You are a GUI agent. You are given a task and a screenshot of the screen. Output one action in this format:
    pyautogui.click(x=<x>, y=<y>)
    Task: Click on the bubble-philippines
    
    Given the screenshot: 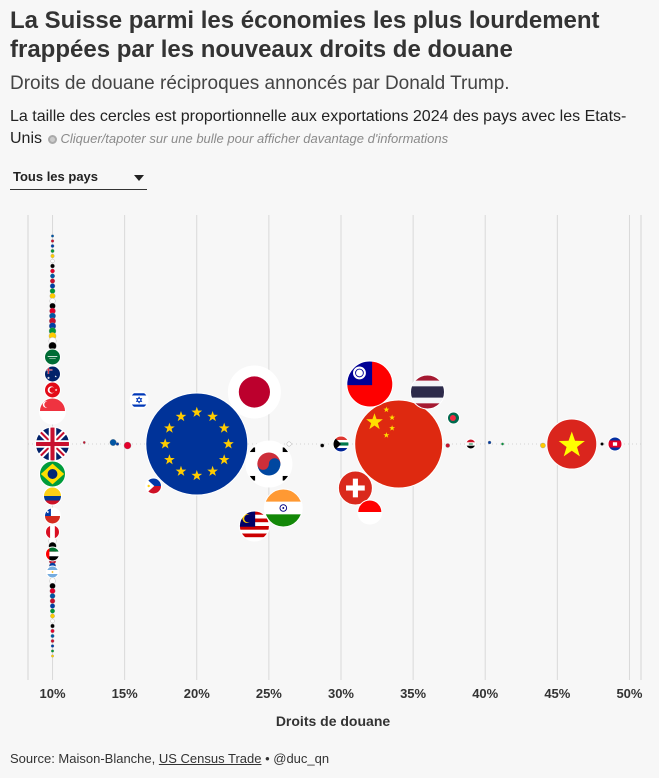 What is the action you would take?
    pyautogui.click(x=153, y=486)
    